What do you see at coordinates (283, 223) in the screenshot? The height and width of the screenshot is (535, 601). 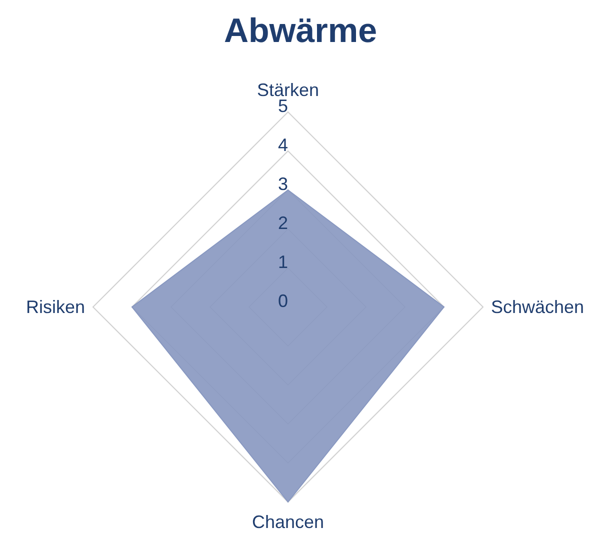 I see `y-tick-label: 2` at bounding box center [283, 223].